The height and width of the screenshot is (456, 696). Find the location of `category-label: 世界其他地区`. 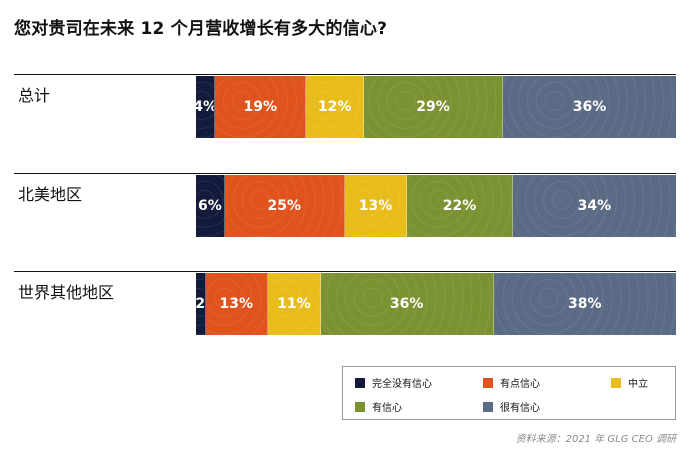

category-label: 世界其他地区 is located at coordinates (66, 292).